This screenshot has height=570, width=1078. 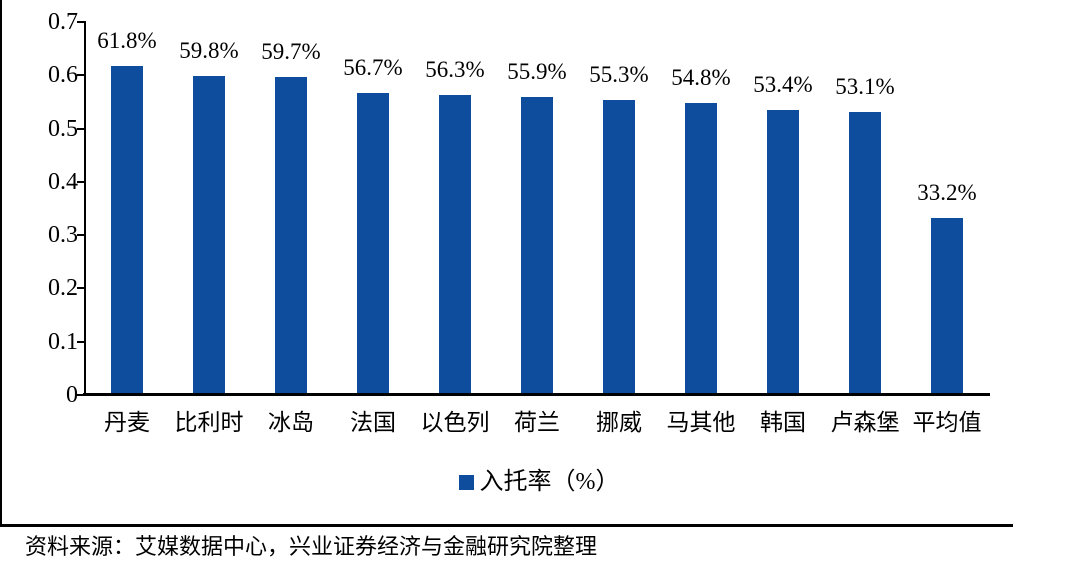 What do you see at coordinates (466, 482) in the screenshot?
I see `legend-swatch-icon` at bounding box center [466, 482].